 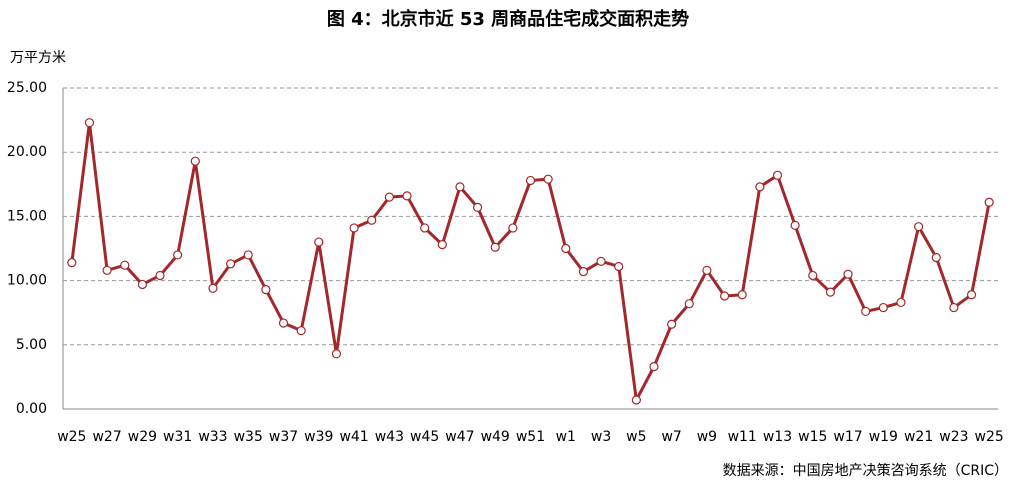 I want to click on x-tick-label: w5, so click(x=636, y=437).